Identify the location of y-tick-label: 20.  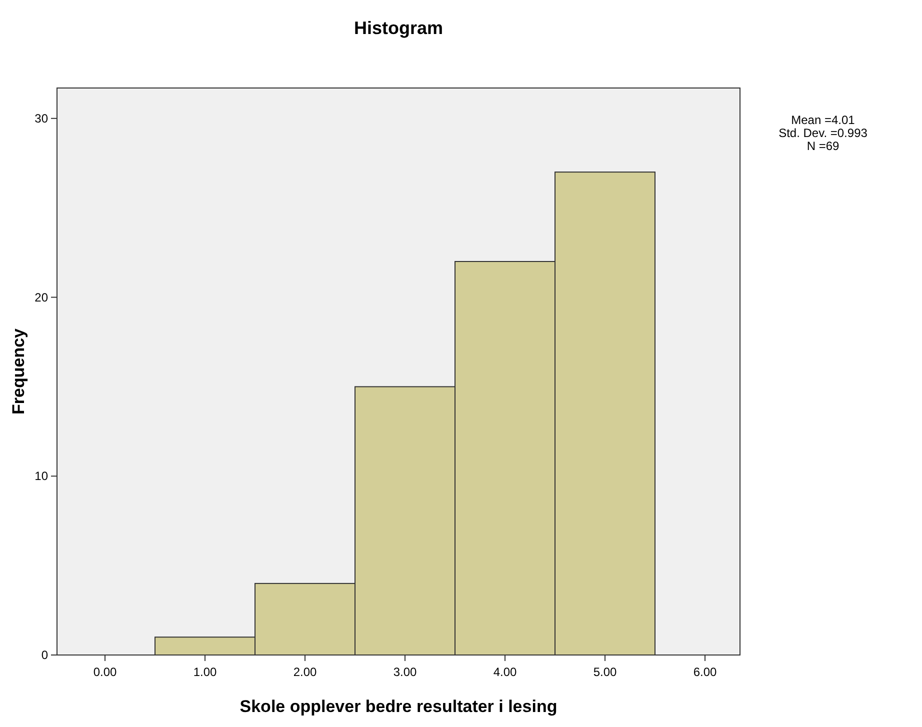
(41, 297).